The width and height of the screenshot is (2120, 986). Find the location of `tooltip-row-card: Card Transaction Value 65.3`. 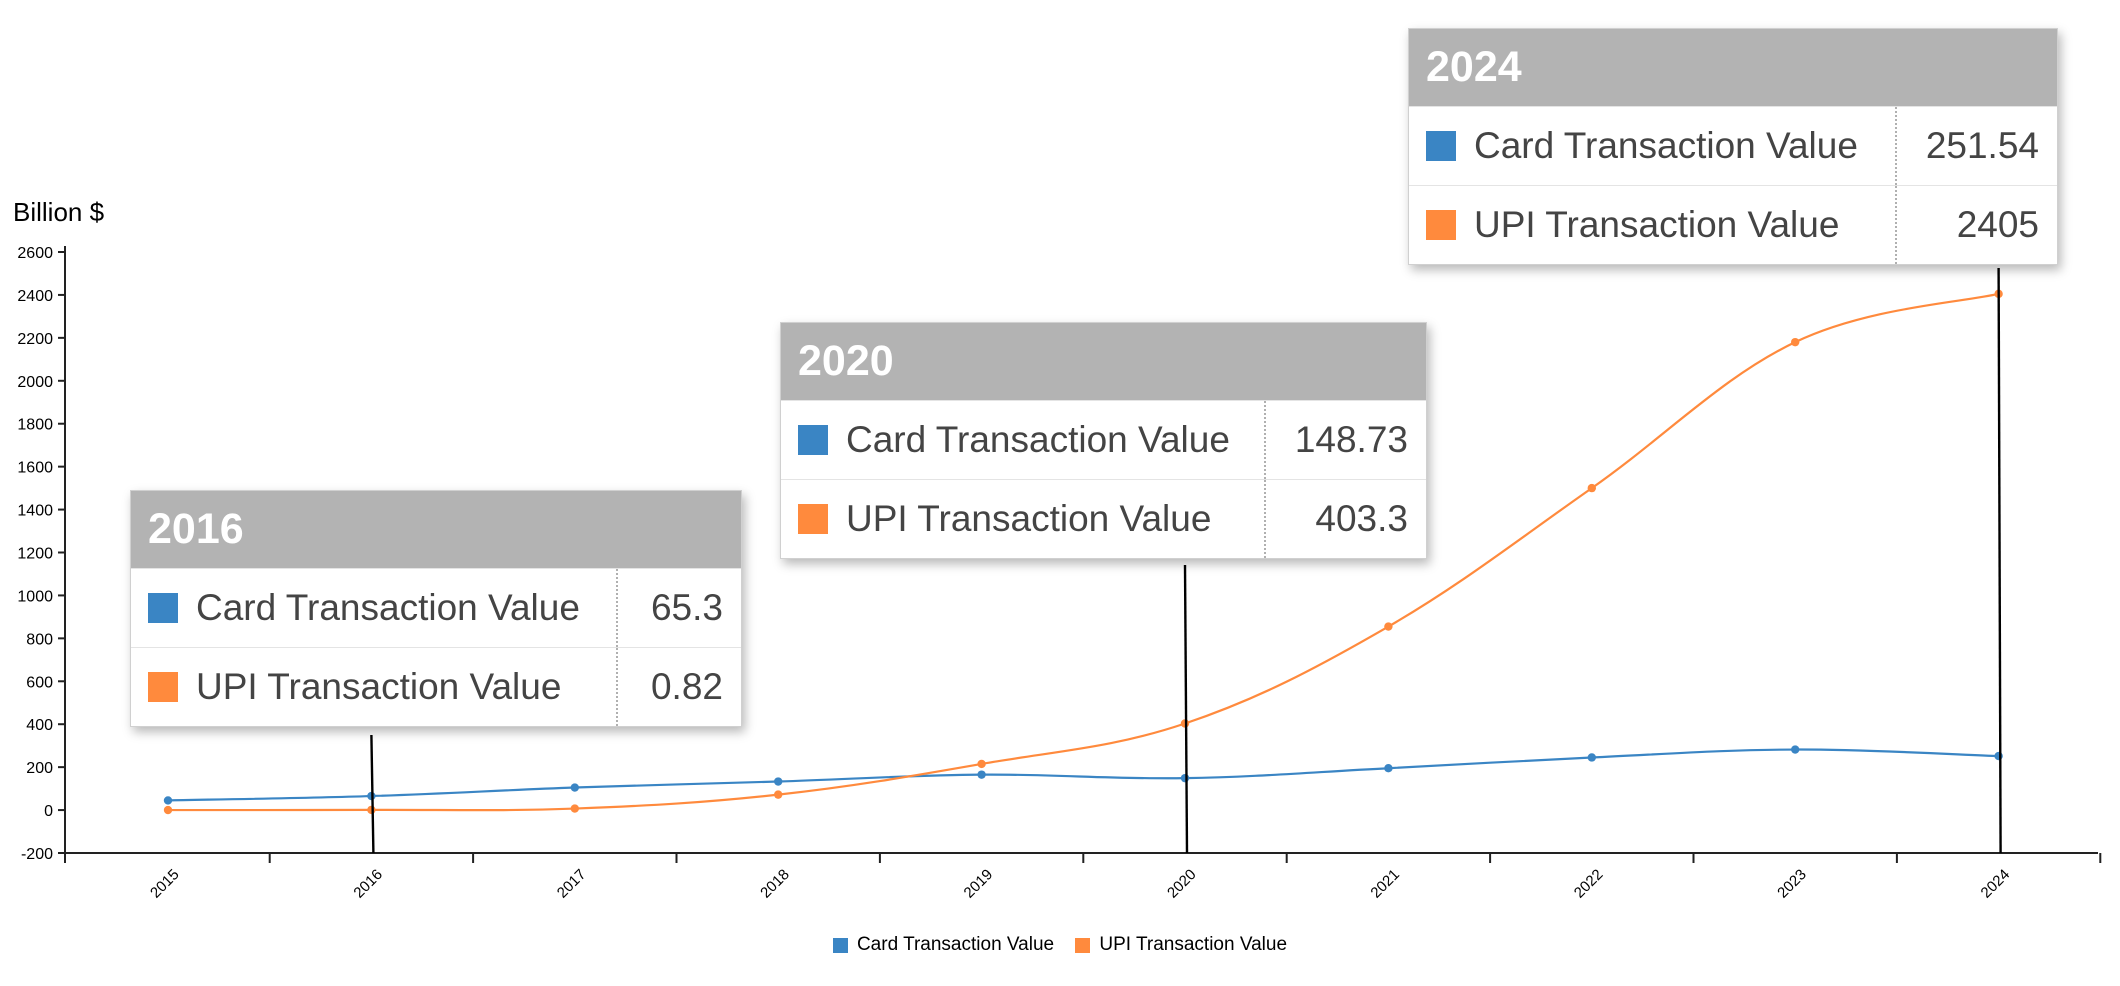

tooltip-row-card: Card Transaction Value 65.3 is located at coordinates (436, 607).